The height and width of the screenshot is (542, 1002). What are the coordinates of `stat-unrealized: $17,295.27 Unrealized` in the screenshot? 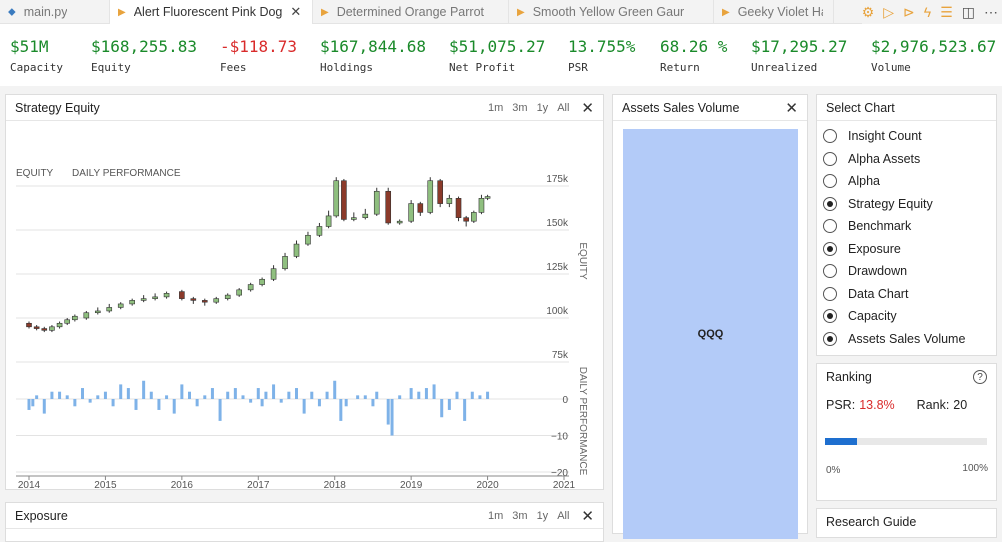 It's located at (799, 55).